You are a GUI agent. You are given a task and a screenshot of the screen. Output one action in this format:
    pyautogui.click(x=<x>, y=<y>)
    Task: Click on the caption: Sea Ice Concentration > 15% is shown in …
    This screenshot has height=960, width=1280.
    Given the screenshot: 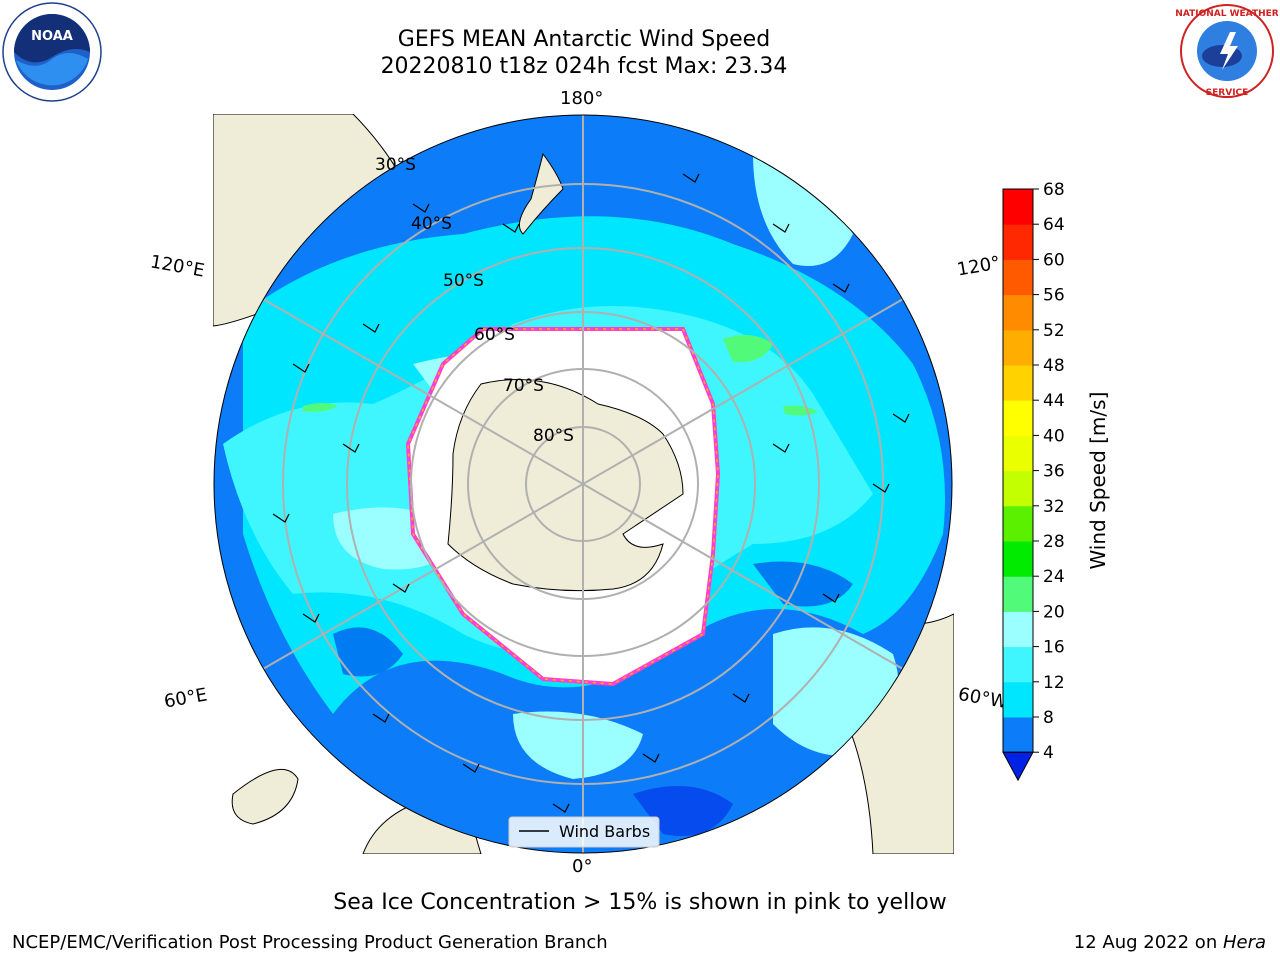 What is the action you would take?
    pyautogui.click(x=640, y=902)
    